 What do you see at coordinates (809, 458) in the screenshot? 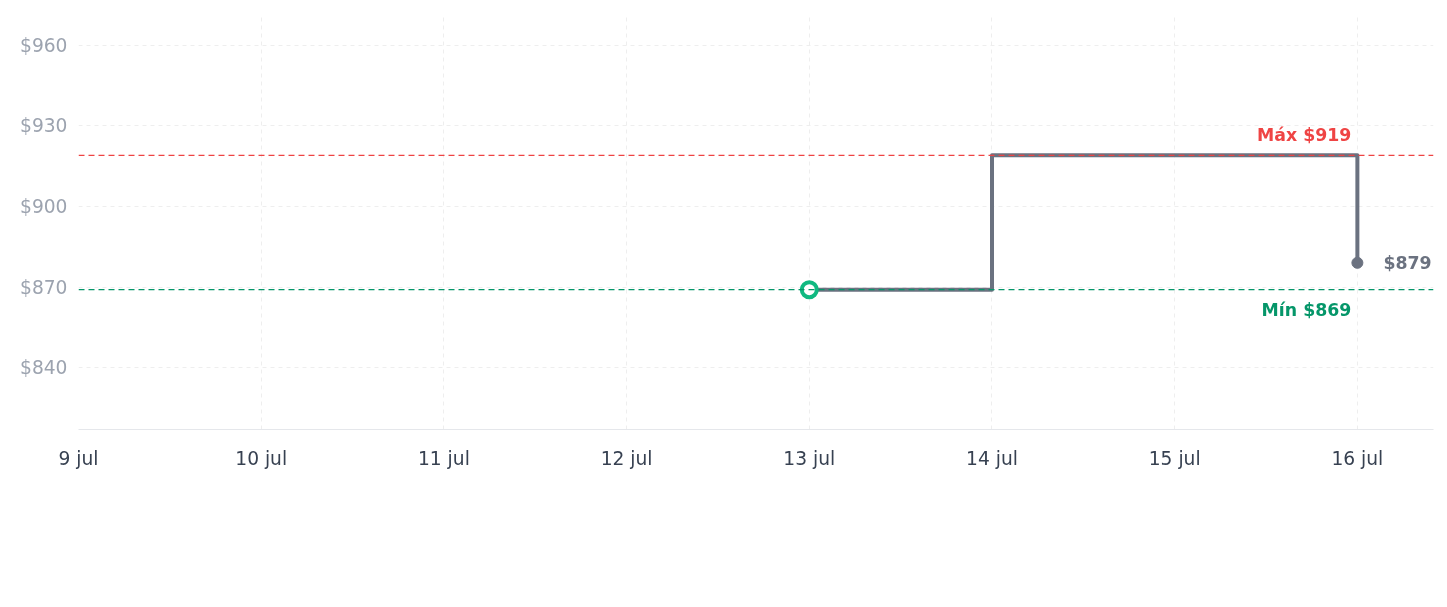
I see `x-tick-label: 13 jul` at bounding box center [809, 458].